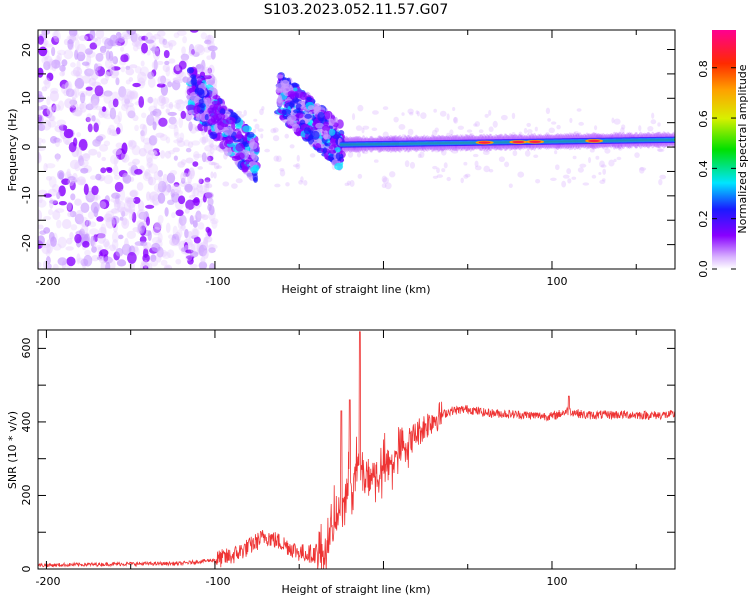 Image resolution: width=750 pixels, height=600 pixels. What do you see at coordinates (557, 581) in the screenshot?
I see `x-tick-label: 100` at bounding box center [557, 581].